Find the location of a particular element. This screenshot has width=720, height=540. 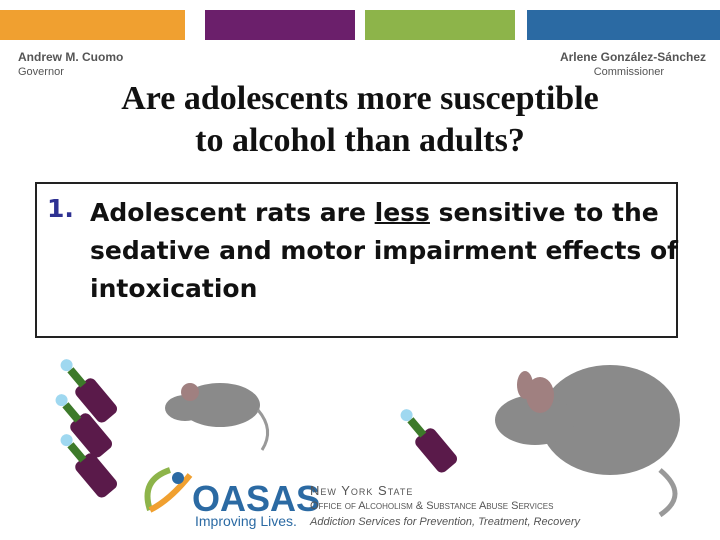

footer-logo: OASAS is located at coordinates (256, 498).